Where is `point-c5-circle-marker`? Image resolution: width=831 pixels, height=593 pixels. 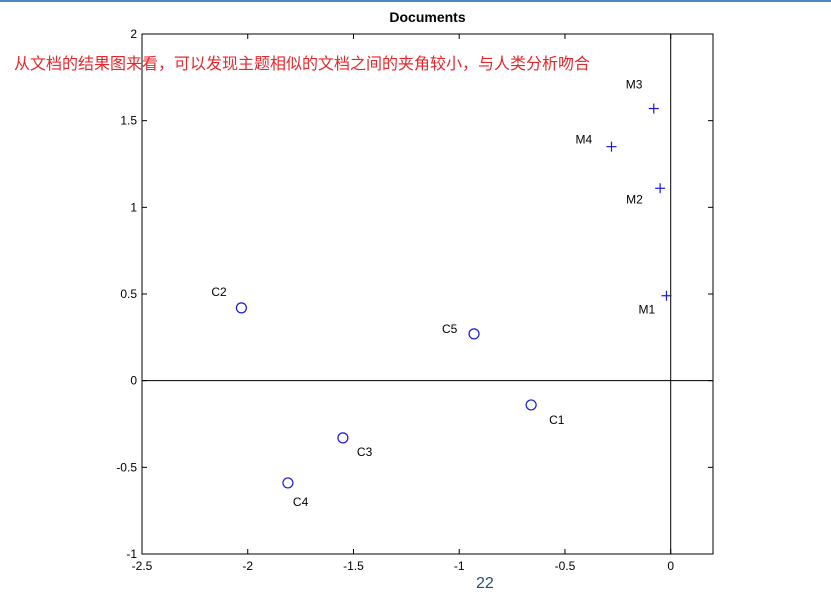 point-c5-circle-marker is located at coordinates (474, 334).